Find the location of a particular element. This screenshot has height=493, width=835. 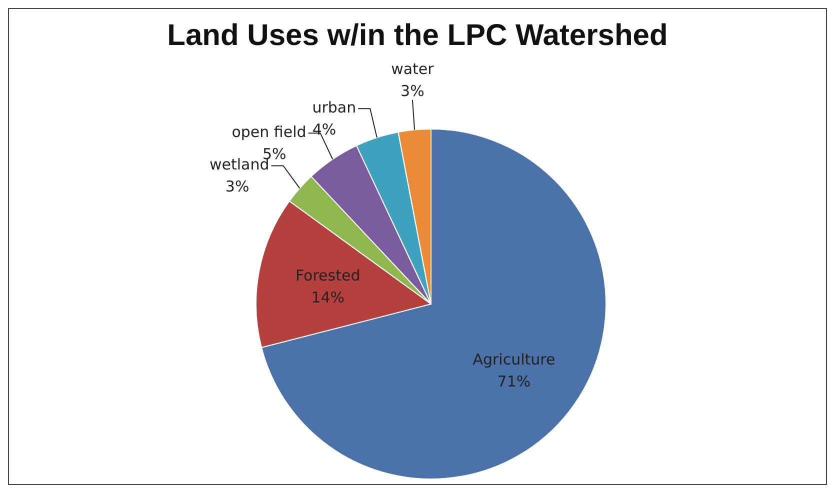

chart-title: Land Uses w/in the LPC Watershed is located at coordinates (417, 36).